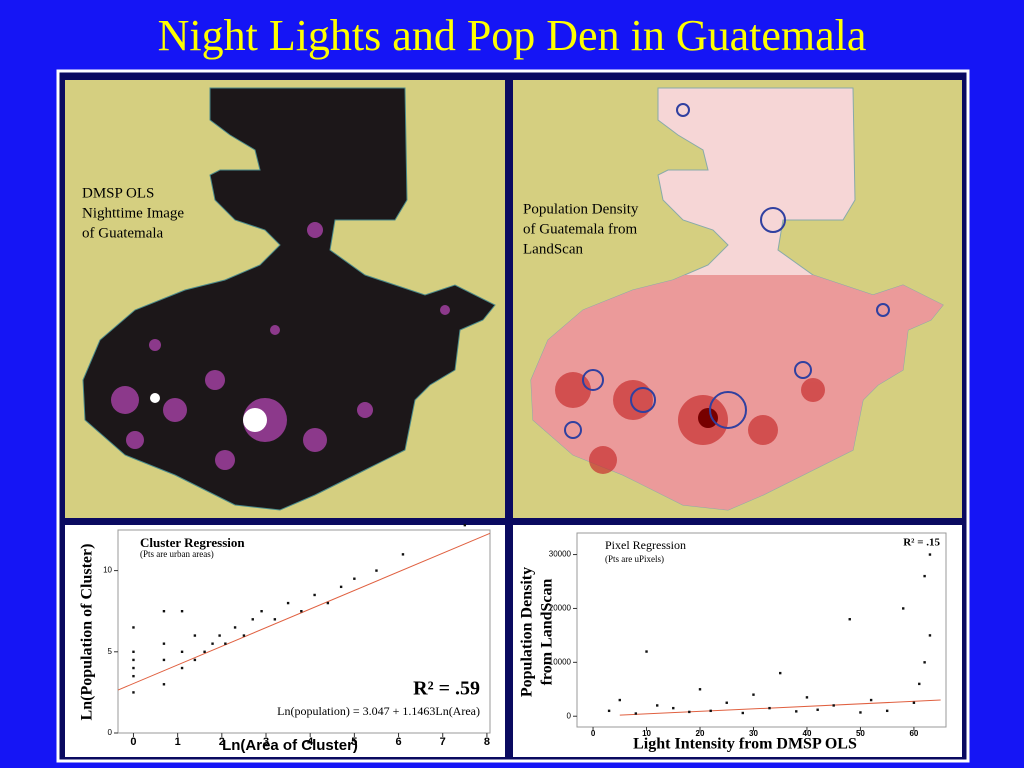 The image size is (1024, 768). What do you see at coordinates (807, 733) in the screenshot?
I see `x-tick-label: 40` at bounding box center [807, 733].